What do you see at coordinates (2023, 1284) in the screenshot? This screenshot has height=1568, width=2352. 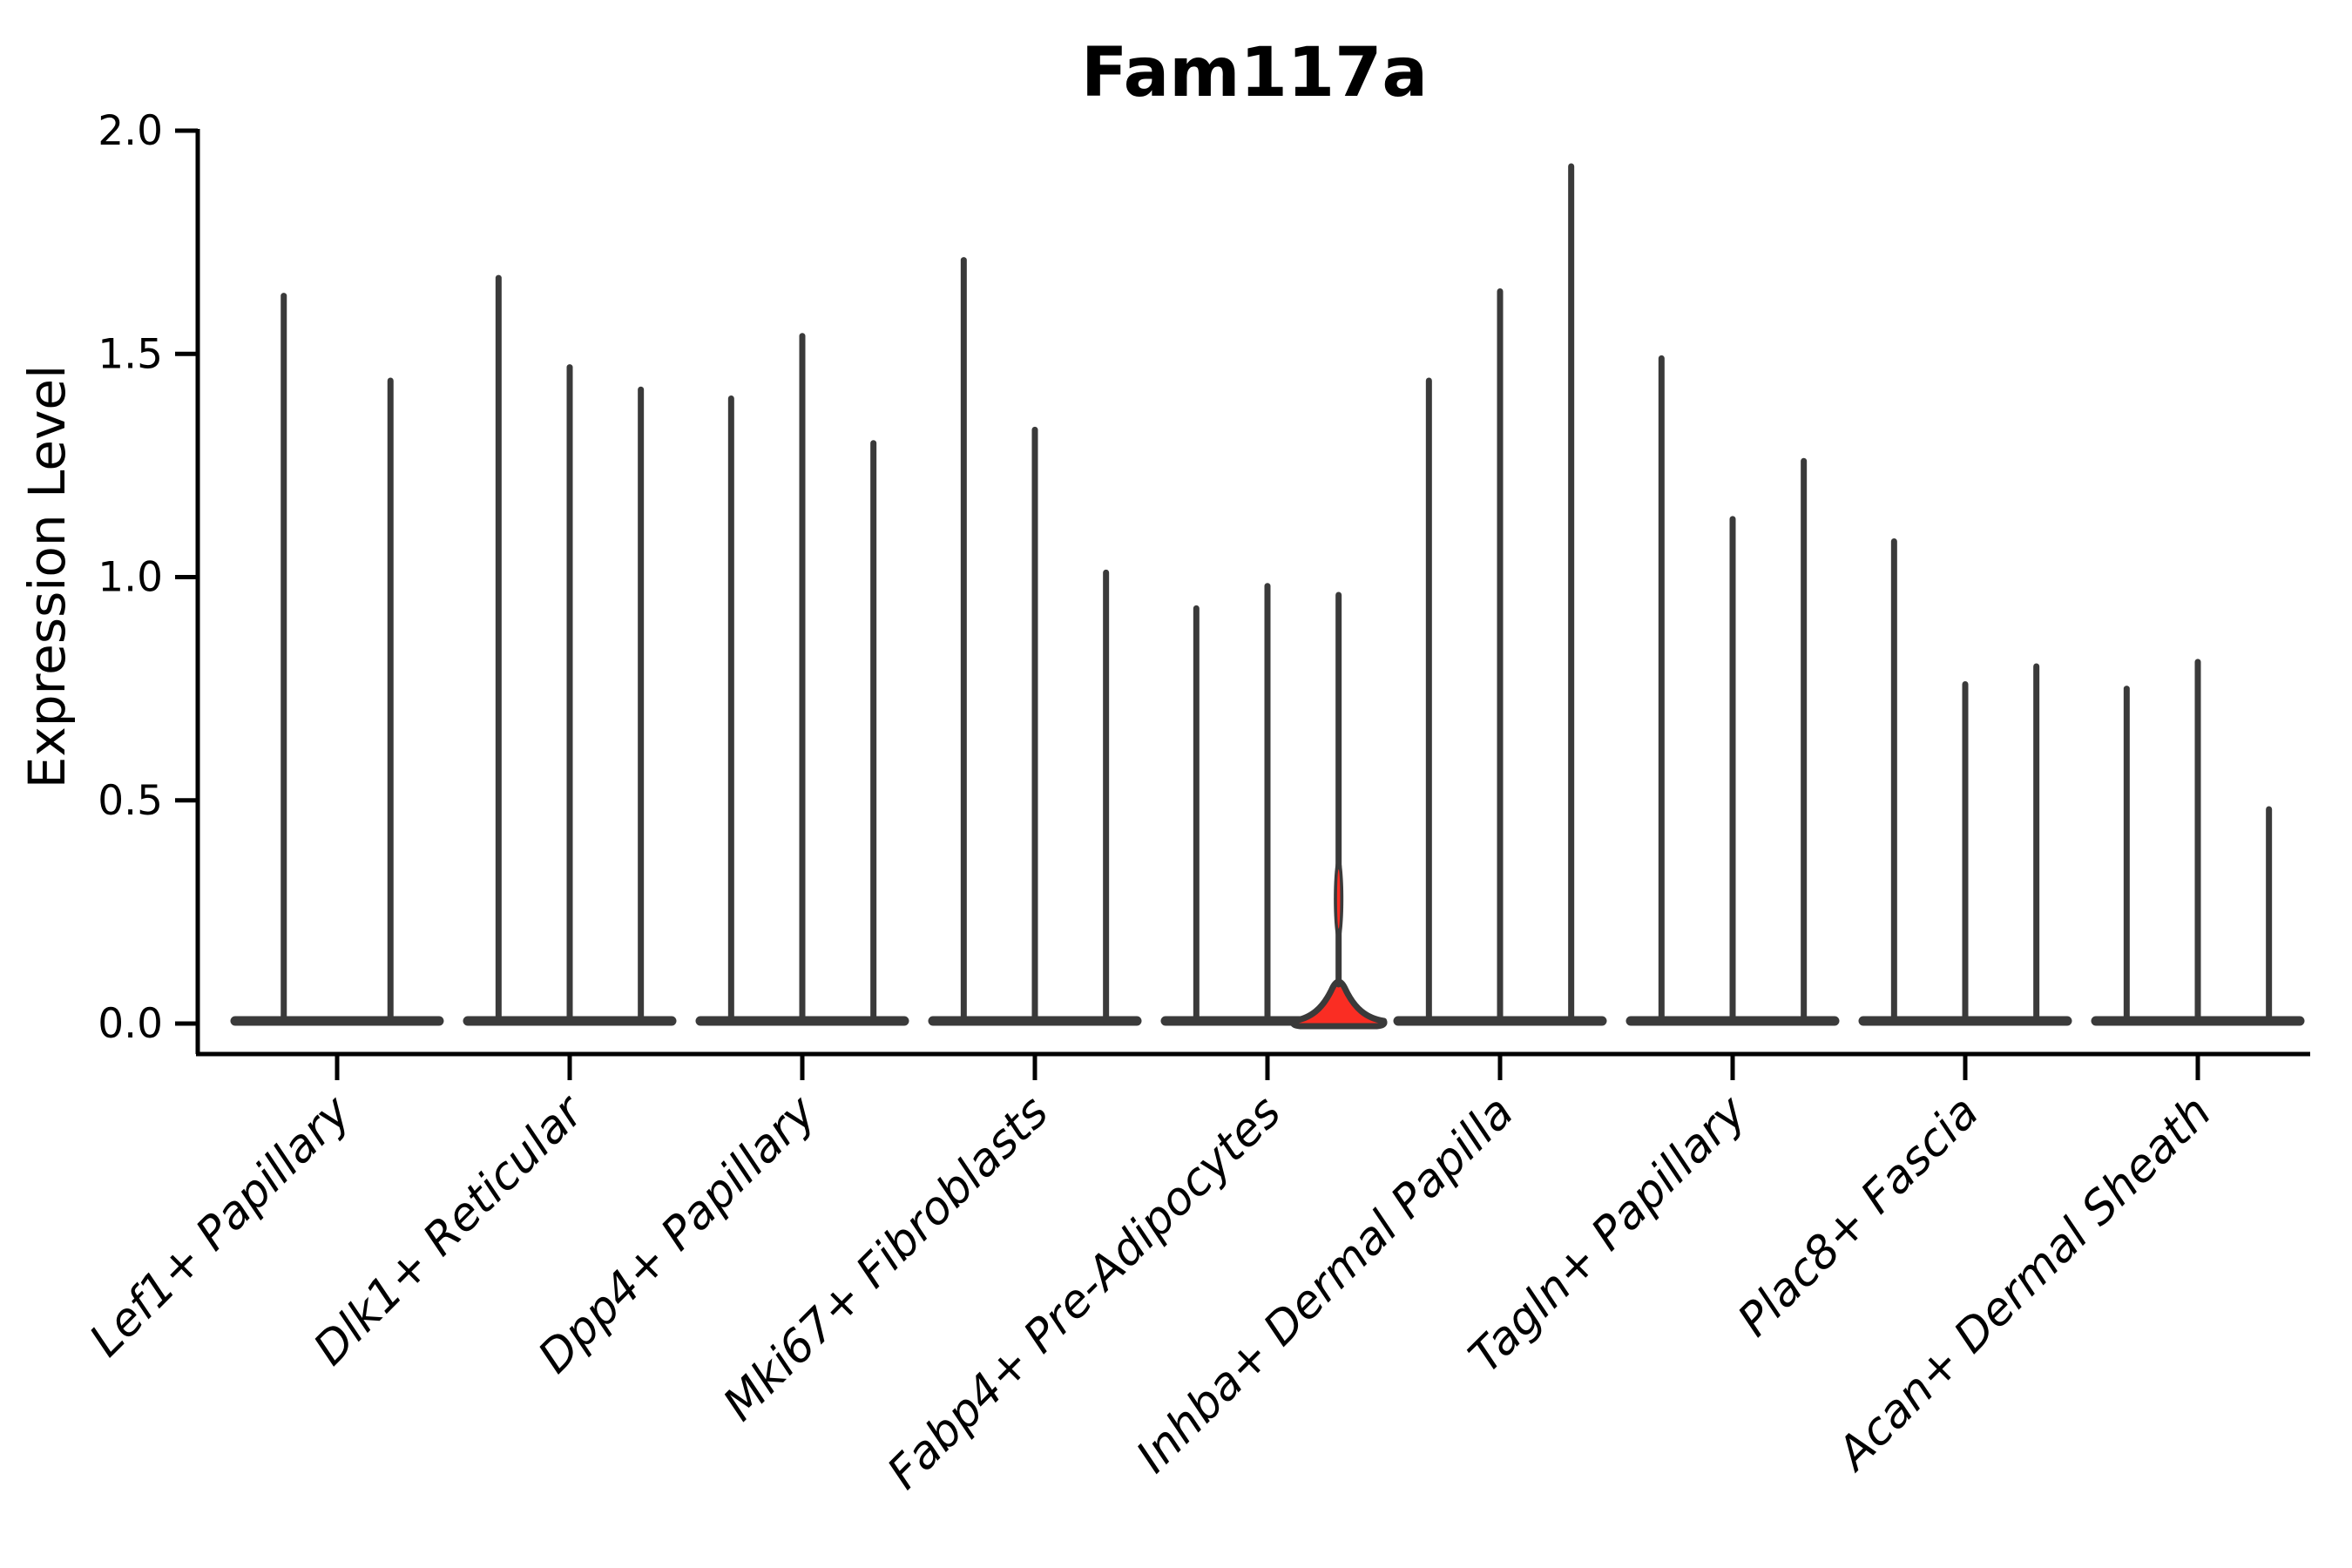 I see `x-tick-label: Acan+ Dermal Sheath` at bounding box center [2023, 1284].